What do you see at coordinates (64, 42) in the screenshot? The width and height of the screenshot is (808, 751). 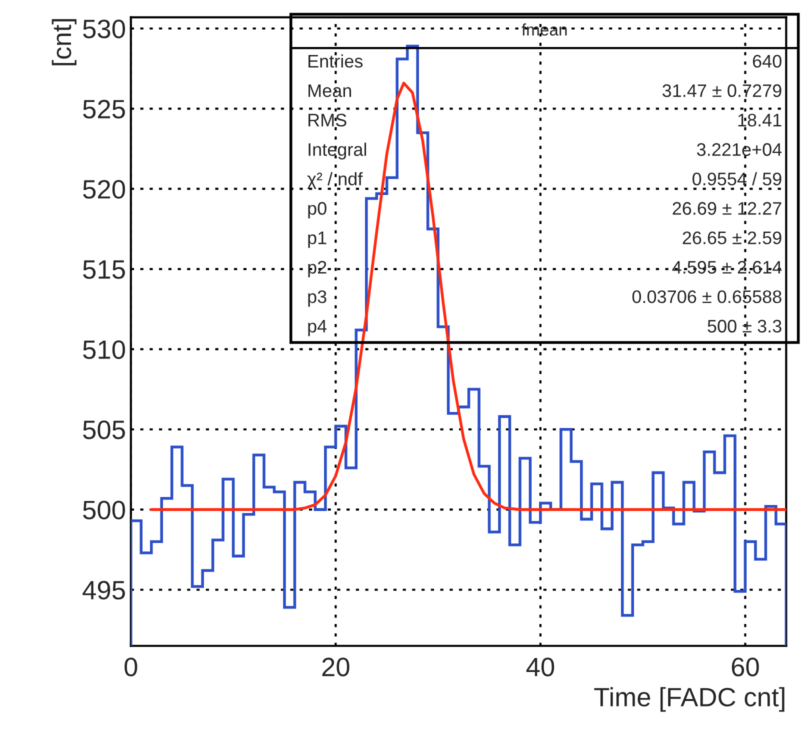 I see `y-axis-title: [cnt]` at bounding box center [64, 42].